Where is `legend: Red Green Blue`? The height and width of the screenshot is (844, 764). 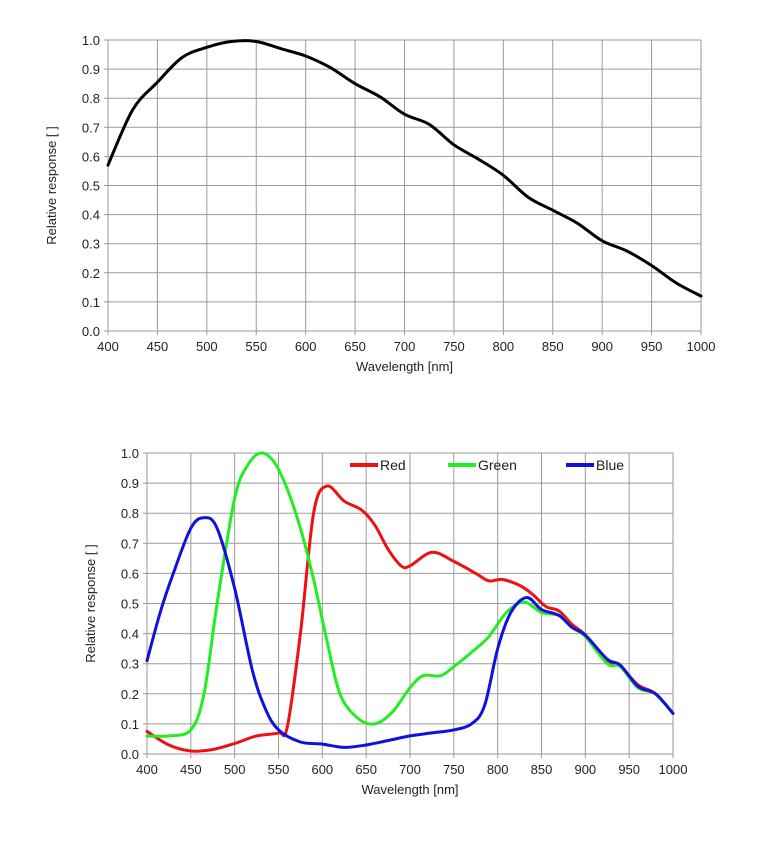 legend: Red Green Blue is located at coordinates (487, 465).